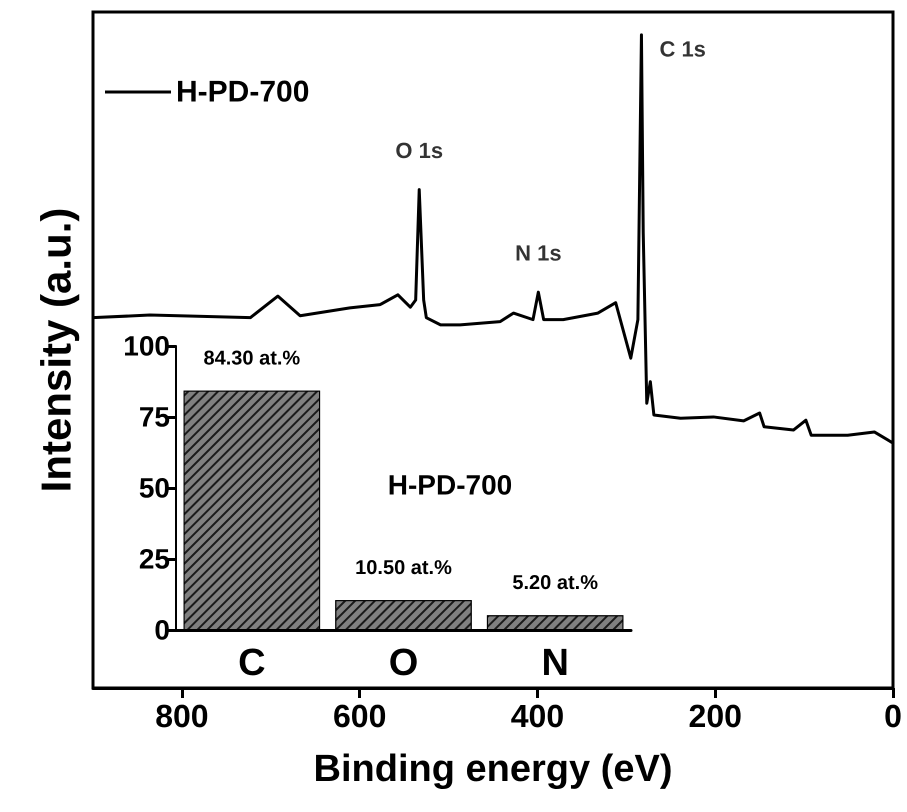 The height and width of the screenshot is (812, 907). I want to click on annotation: N 1s, so click(538, 253).